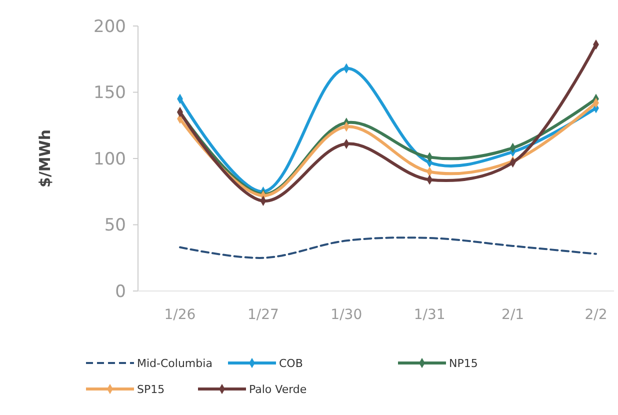 The height and width of the screenshot is (415, 618). I want to click on legend-label: SP15, so click(151, 389).